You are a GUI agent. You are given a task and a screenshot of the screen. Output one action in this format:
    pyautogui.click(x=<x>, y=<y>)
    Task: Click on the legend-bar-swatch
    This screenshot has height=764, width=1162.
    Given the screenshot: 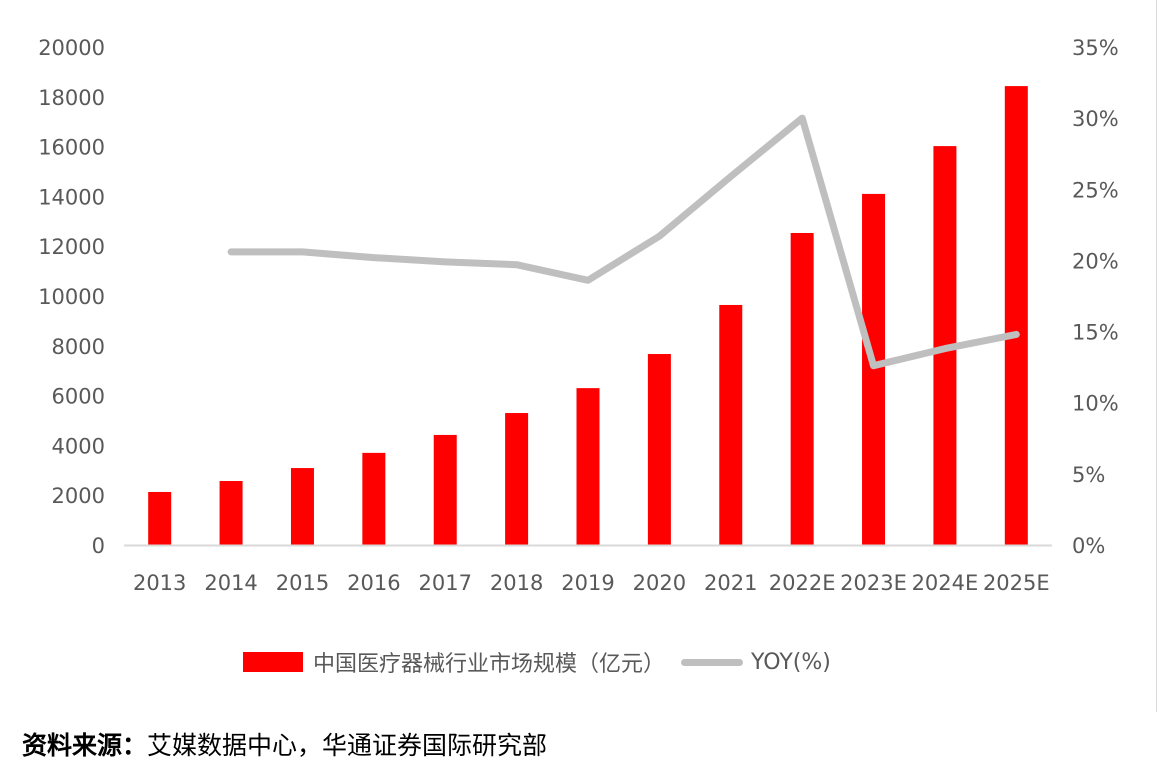 What is the action you would take?
    pyautogui.click(x=273, y=662)
    